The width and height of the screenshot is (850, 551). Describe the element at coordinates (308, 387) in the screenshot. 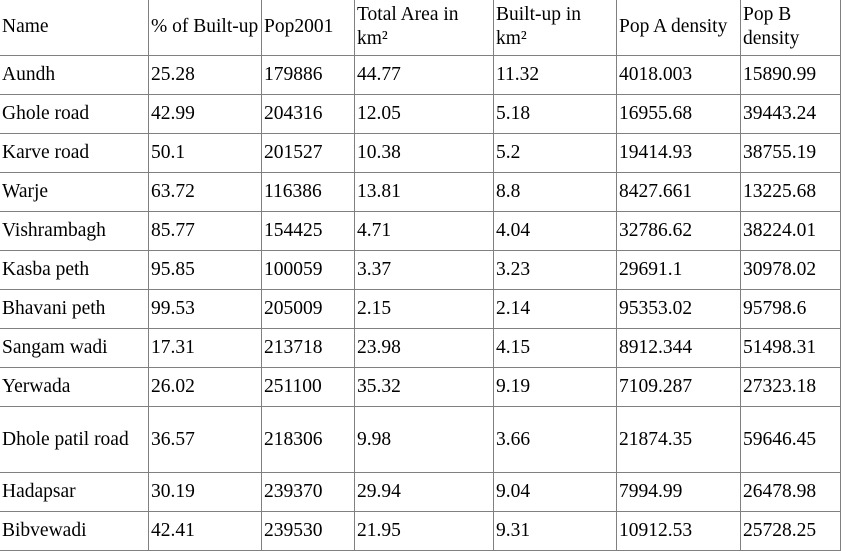

I see `cell-pop2001: 251100` at that location.